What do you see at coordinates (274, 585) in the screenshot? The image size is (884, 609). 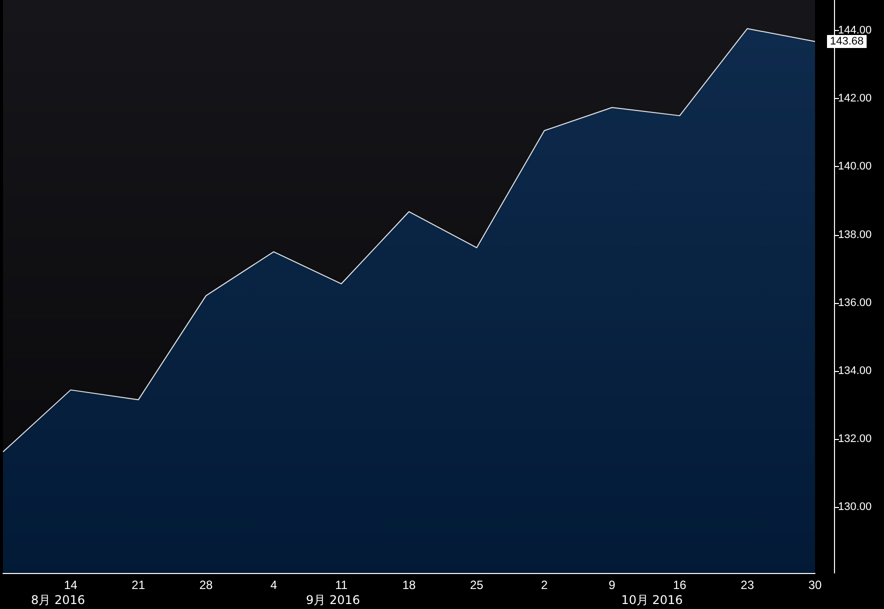 I see `x-tick-label: 4` at bounding box center [274, 585].